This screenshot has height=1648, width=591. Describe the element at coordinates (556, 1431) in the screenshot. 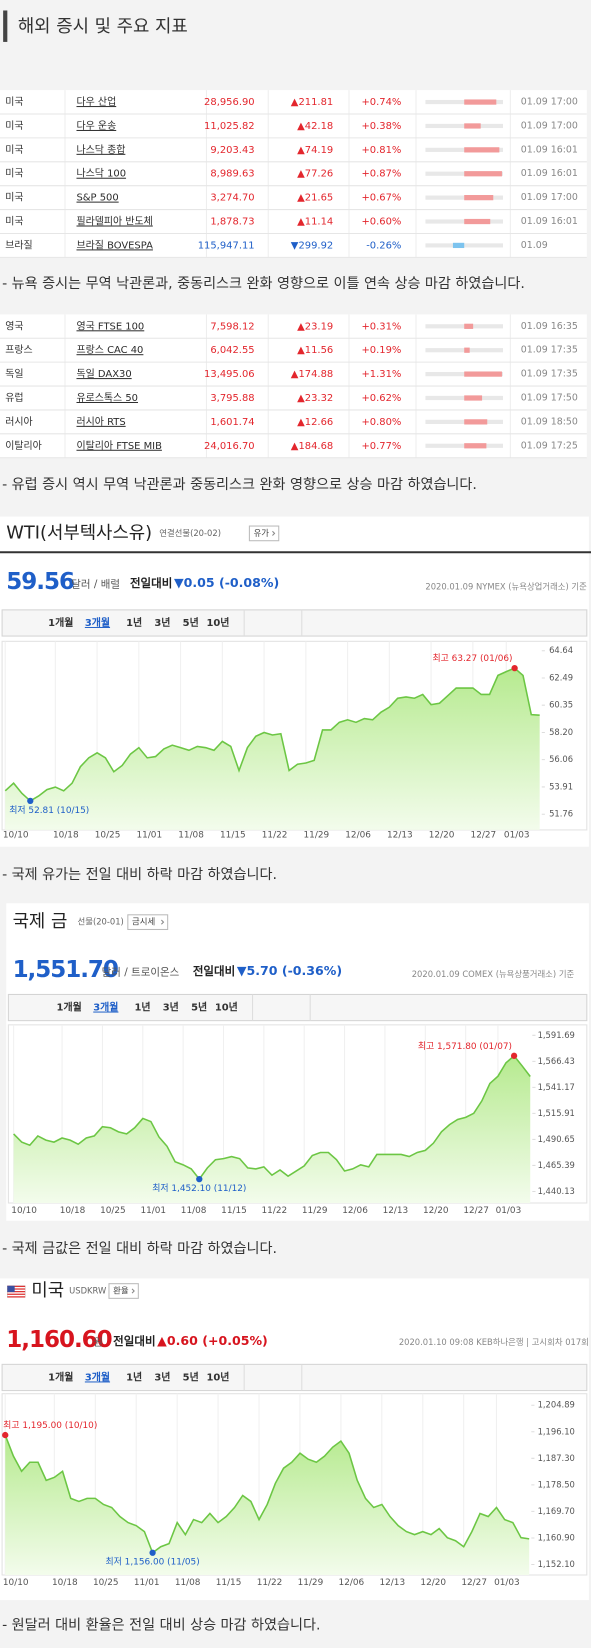

I see `y-tick-label: 1,196.10` at that location.